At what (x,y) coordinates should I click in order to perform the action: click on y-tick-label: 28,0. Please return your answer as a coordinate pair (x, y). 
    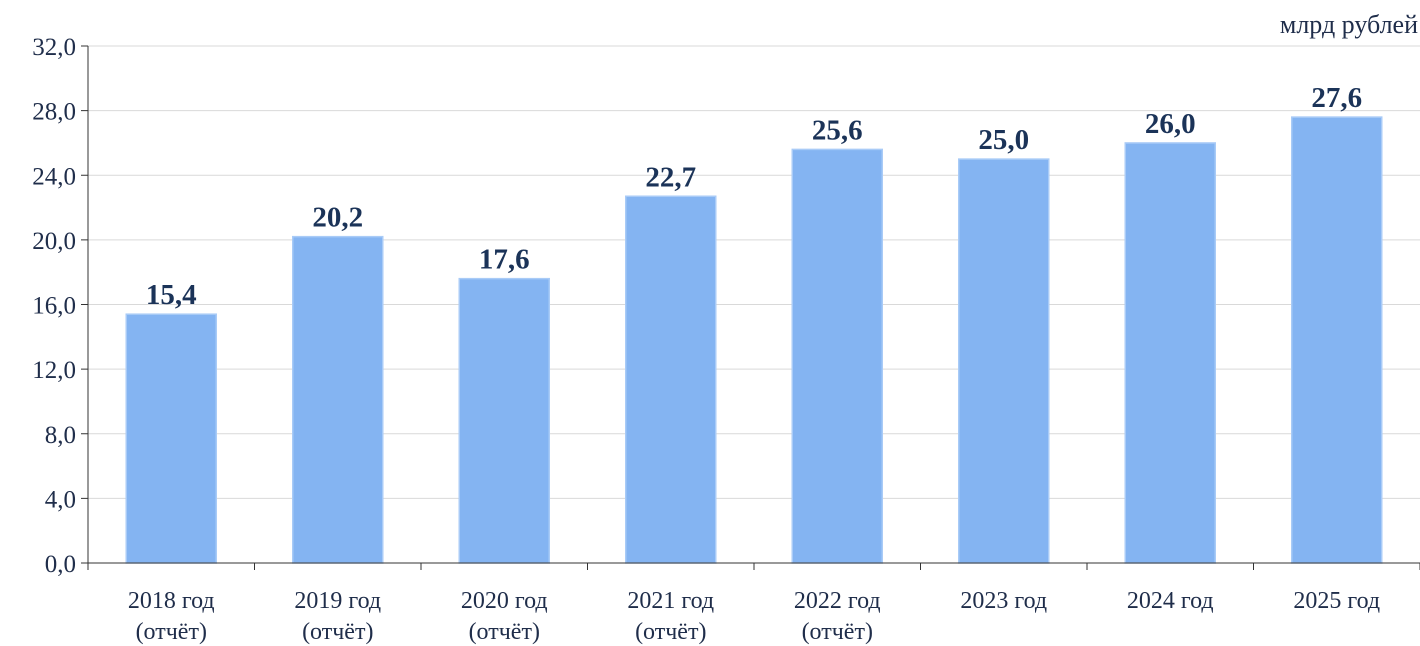
    Looking at the image, I should click on (54, 112).